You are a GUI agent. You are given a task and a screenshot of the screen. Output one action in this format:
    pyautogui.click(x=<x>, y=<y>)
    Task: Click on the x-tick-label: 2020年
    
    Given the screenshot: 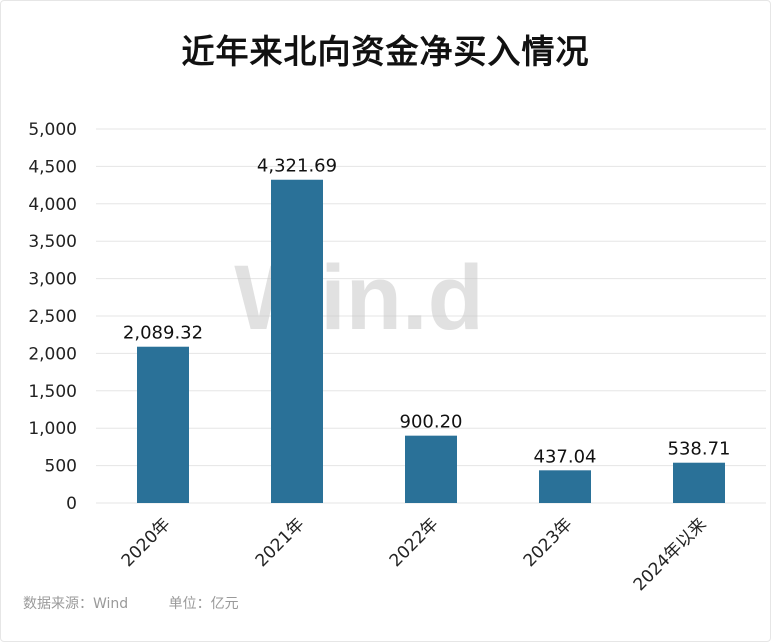 What is the action you would take?
    pyautogui.click(x=146, y=542)
    